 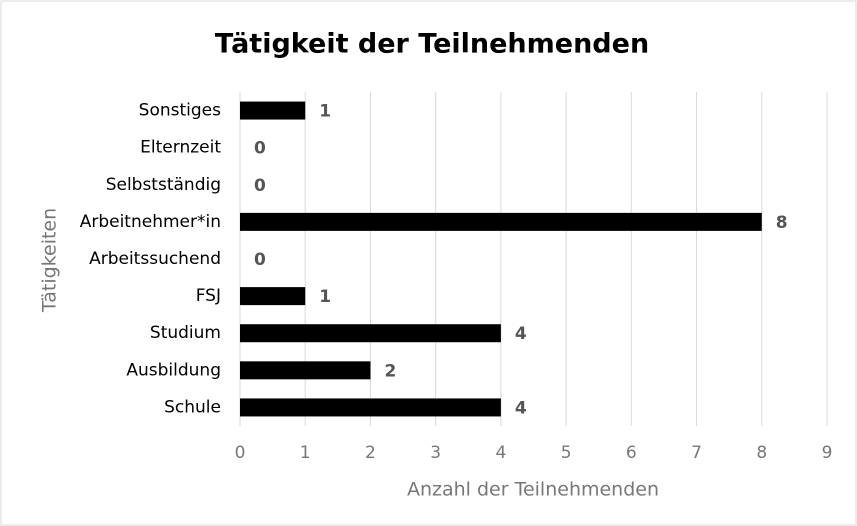 What do you see at coordinates (566, 453) in the screenshot?
I see `x-tick-label: 5` at bounding box center [566, 453].